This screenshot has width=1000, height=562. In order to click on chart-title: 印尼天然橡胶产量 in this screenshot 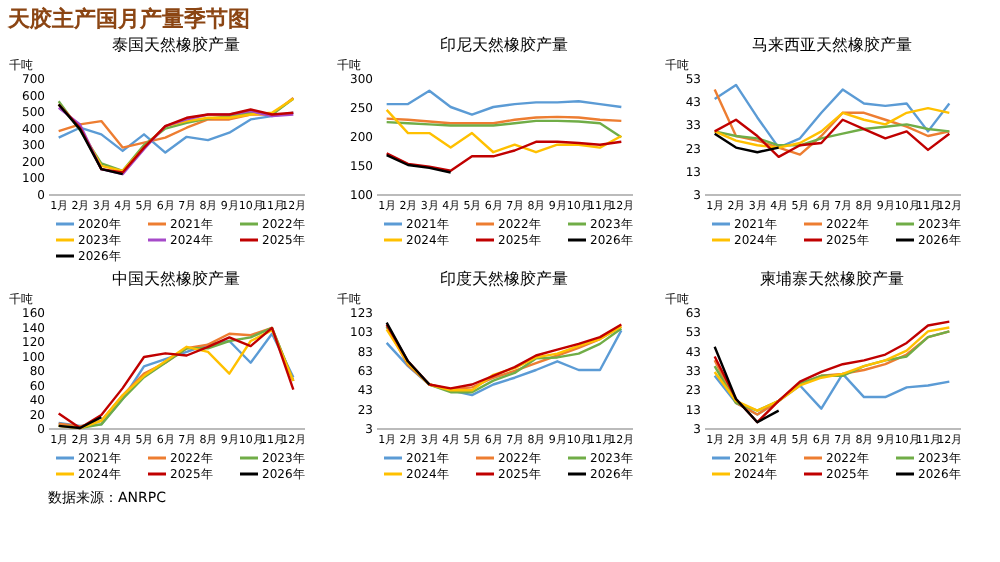, I will do `click(504, 45)`.